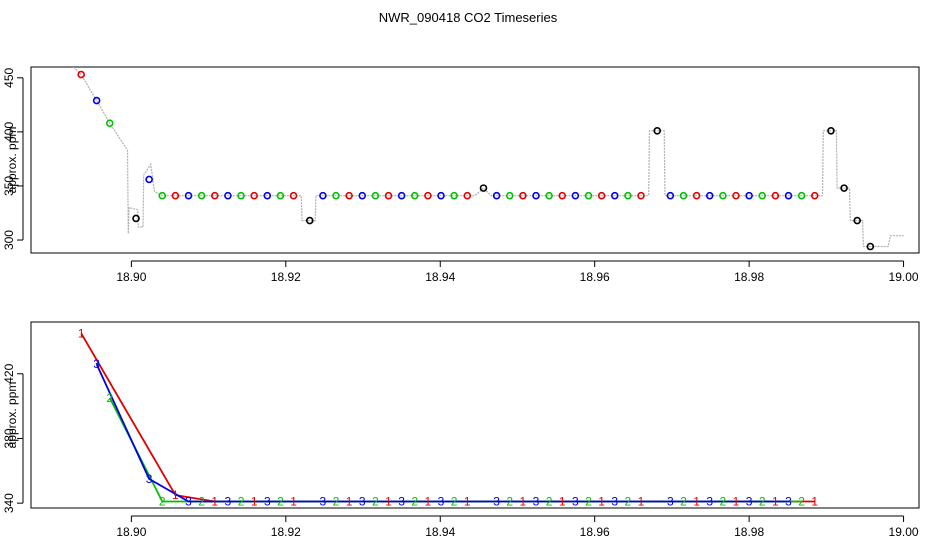  Describe the element at coordinates (286, 277) in the screenshot. I see `top-x-tick-label: 18.92` at that location.